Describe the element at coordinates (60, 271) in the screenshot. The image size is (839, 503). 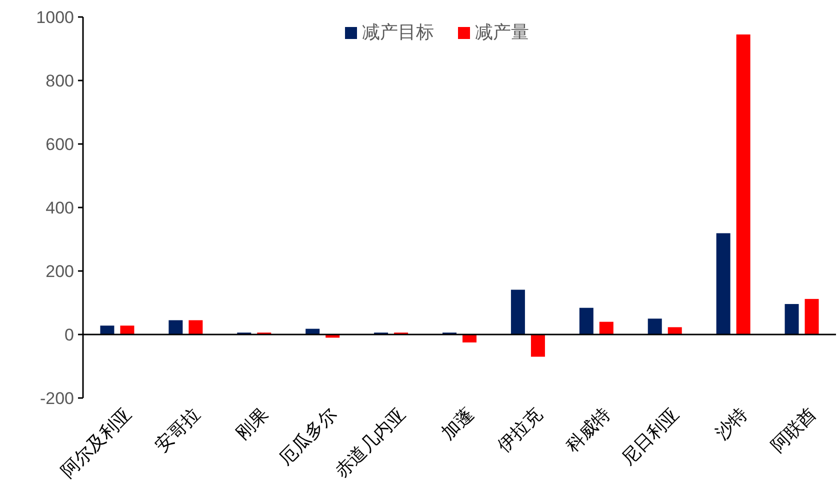
I see `y-tick-label: 200` at that location.